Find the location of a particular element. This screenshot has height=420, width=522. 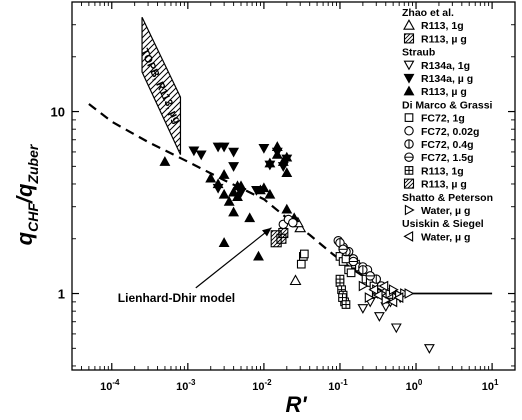

x-tick-label: 10⁻⁴ is located at coordinates (110, 385).